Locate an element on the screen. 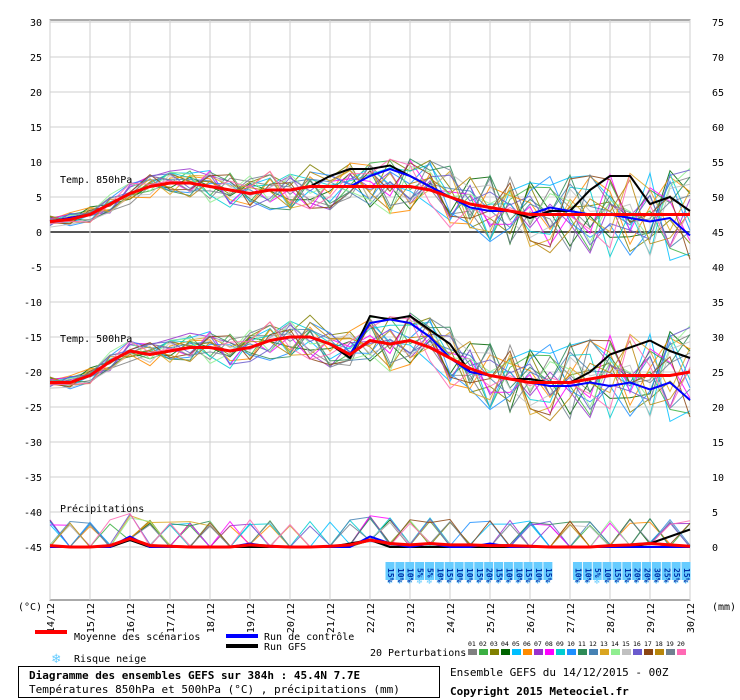  legend-pert-number: 09 is located at coordinates (560, 644).